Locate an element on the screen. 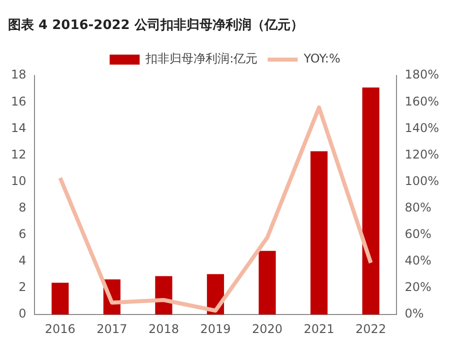 Image resolution: width=454 pixels, height=348 pixels. x-tick-label: 2017 is located at coordinates (112, 329).